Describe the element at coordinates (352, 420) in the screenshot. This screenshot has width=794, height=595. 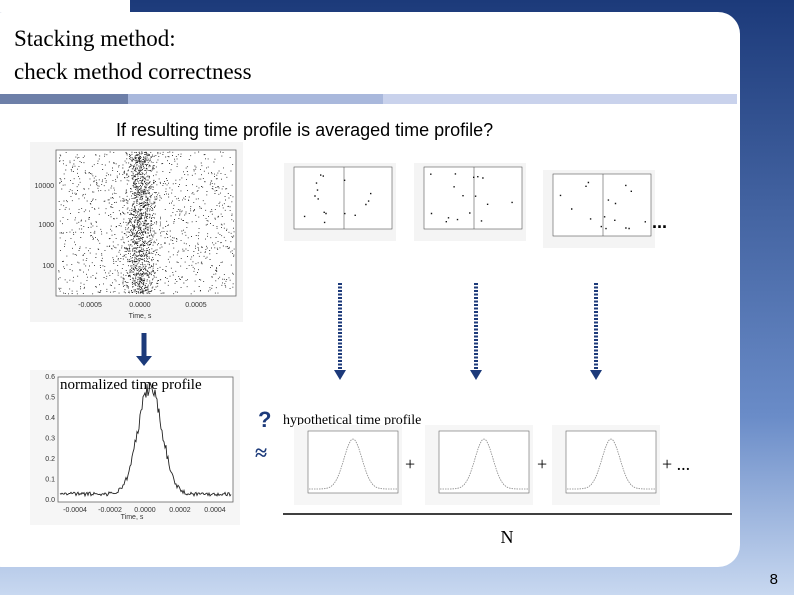
I see `hypothetical-label: hypothetical time profile` at that location.